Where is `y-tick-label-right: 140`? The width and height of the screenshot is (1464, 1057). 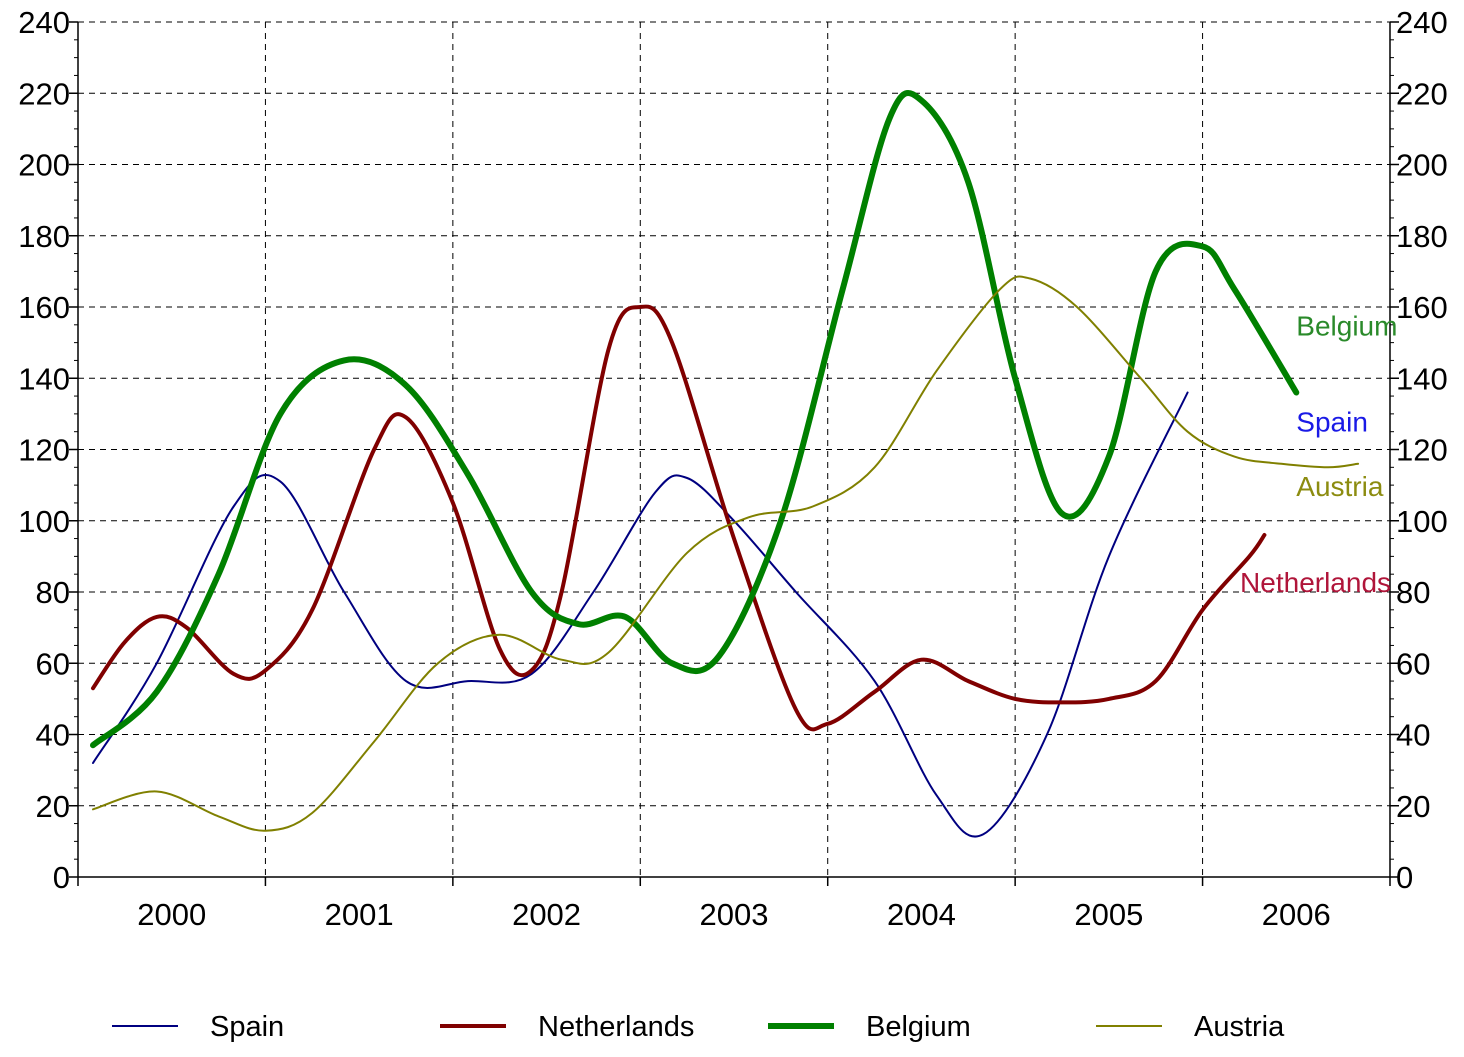 y-tick-label-right: 140 is located at coordinates (1422, 378).